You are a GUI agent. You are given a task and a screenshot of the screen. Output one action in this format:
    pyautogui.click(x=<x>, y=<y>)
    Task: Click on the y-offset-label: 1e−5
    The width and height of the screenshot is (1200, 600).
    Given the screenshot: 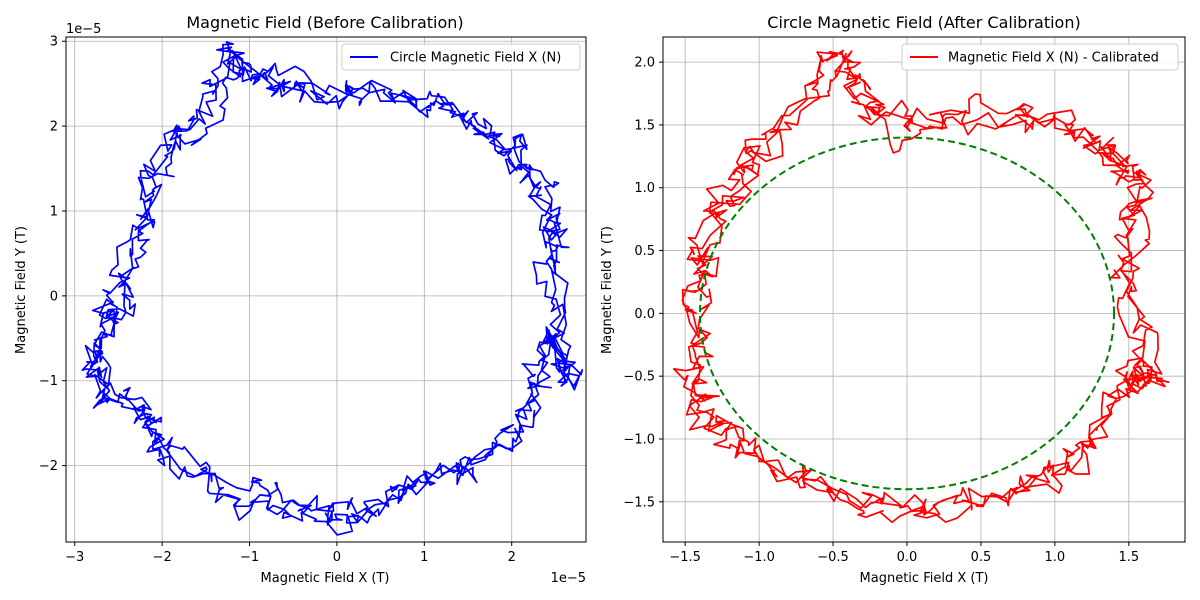 What is the action you would take?
    pyautogui.click(x=83, y=29)
    